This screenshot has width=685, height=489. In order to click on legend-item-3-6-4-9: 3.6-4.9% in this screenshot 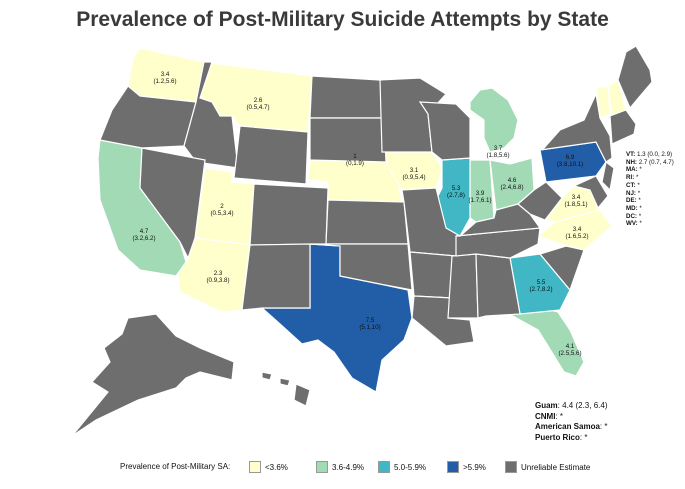, I will do `click(340, 467)`.